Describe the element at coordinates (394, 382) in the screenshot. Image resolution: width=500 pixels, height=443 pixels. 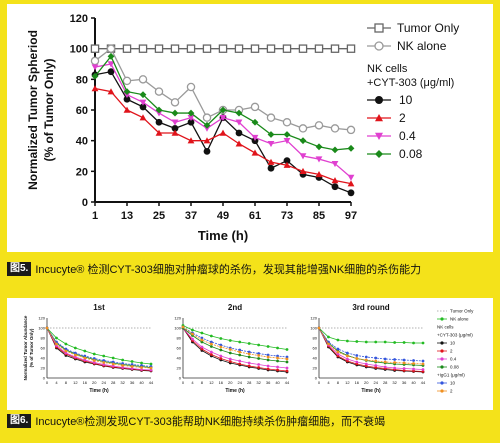
I see `x-tick-label: 32` at that location.